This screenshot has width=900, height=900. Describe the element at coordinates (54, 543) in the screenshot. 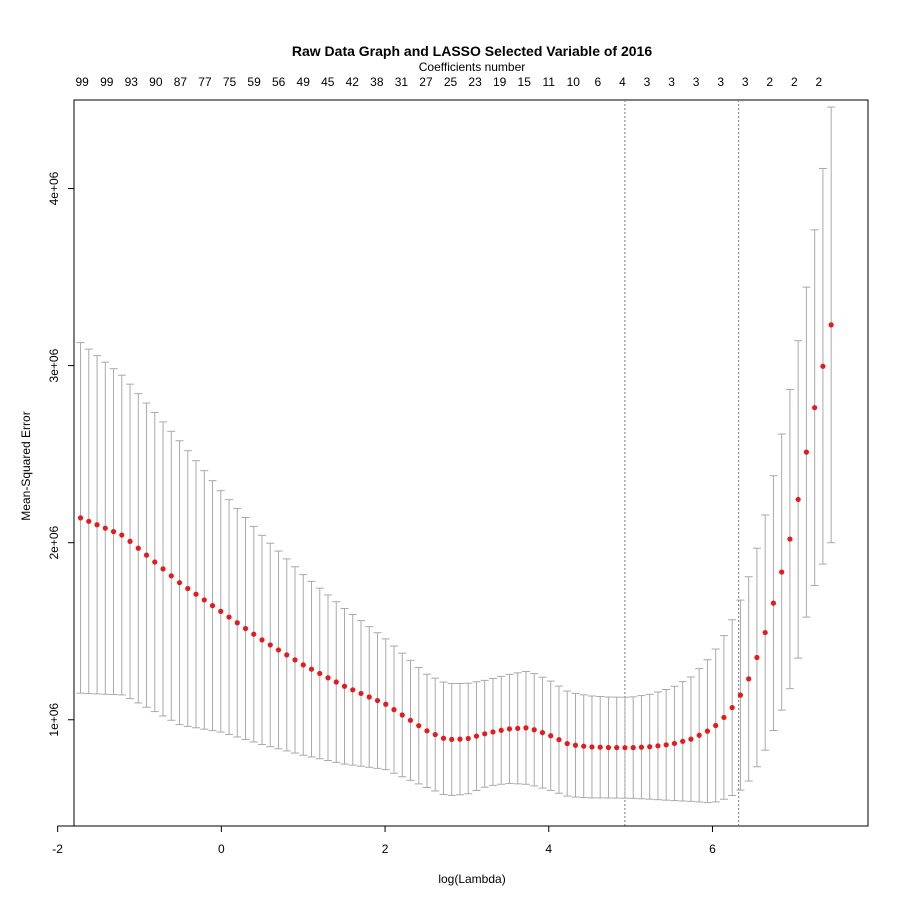

I see `y-tick-label: 2e+06` at that location.